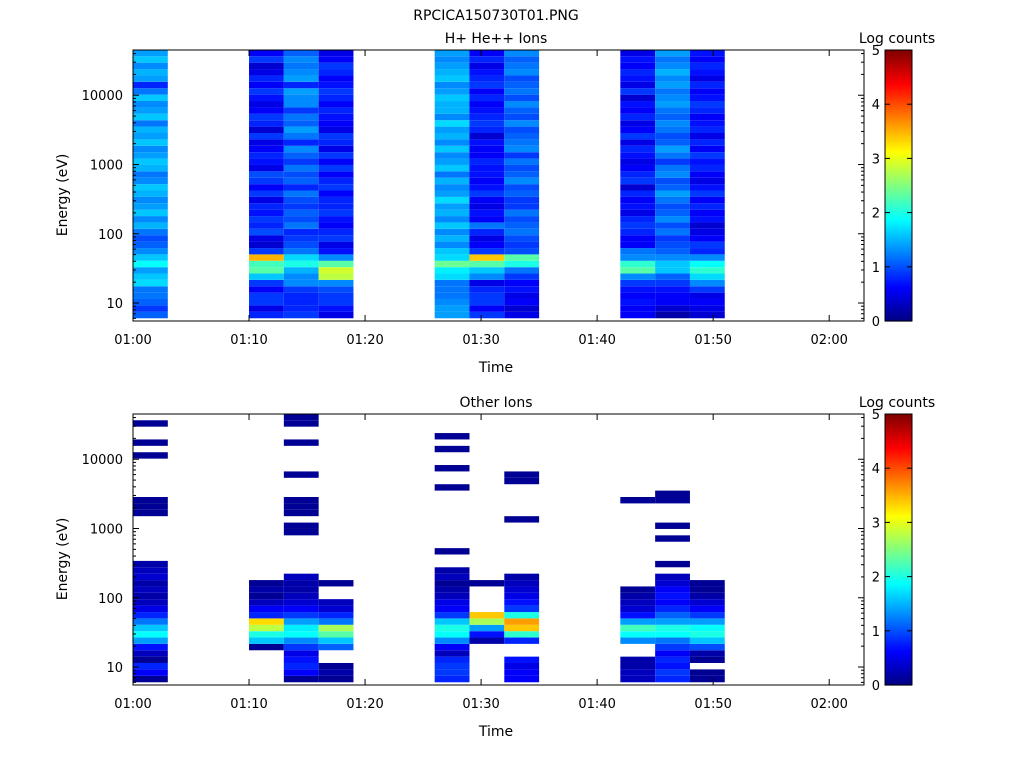 This screenshot has height=768, width=1024. I want to click on colorbar-tick-label: 5, so click(876, 415).